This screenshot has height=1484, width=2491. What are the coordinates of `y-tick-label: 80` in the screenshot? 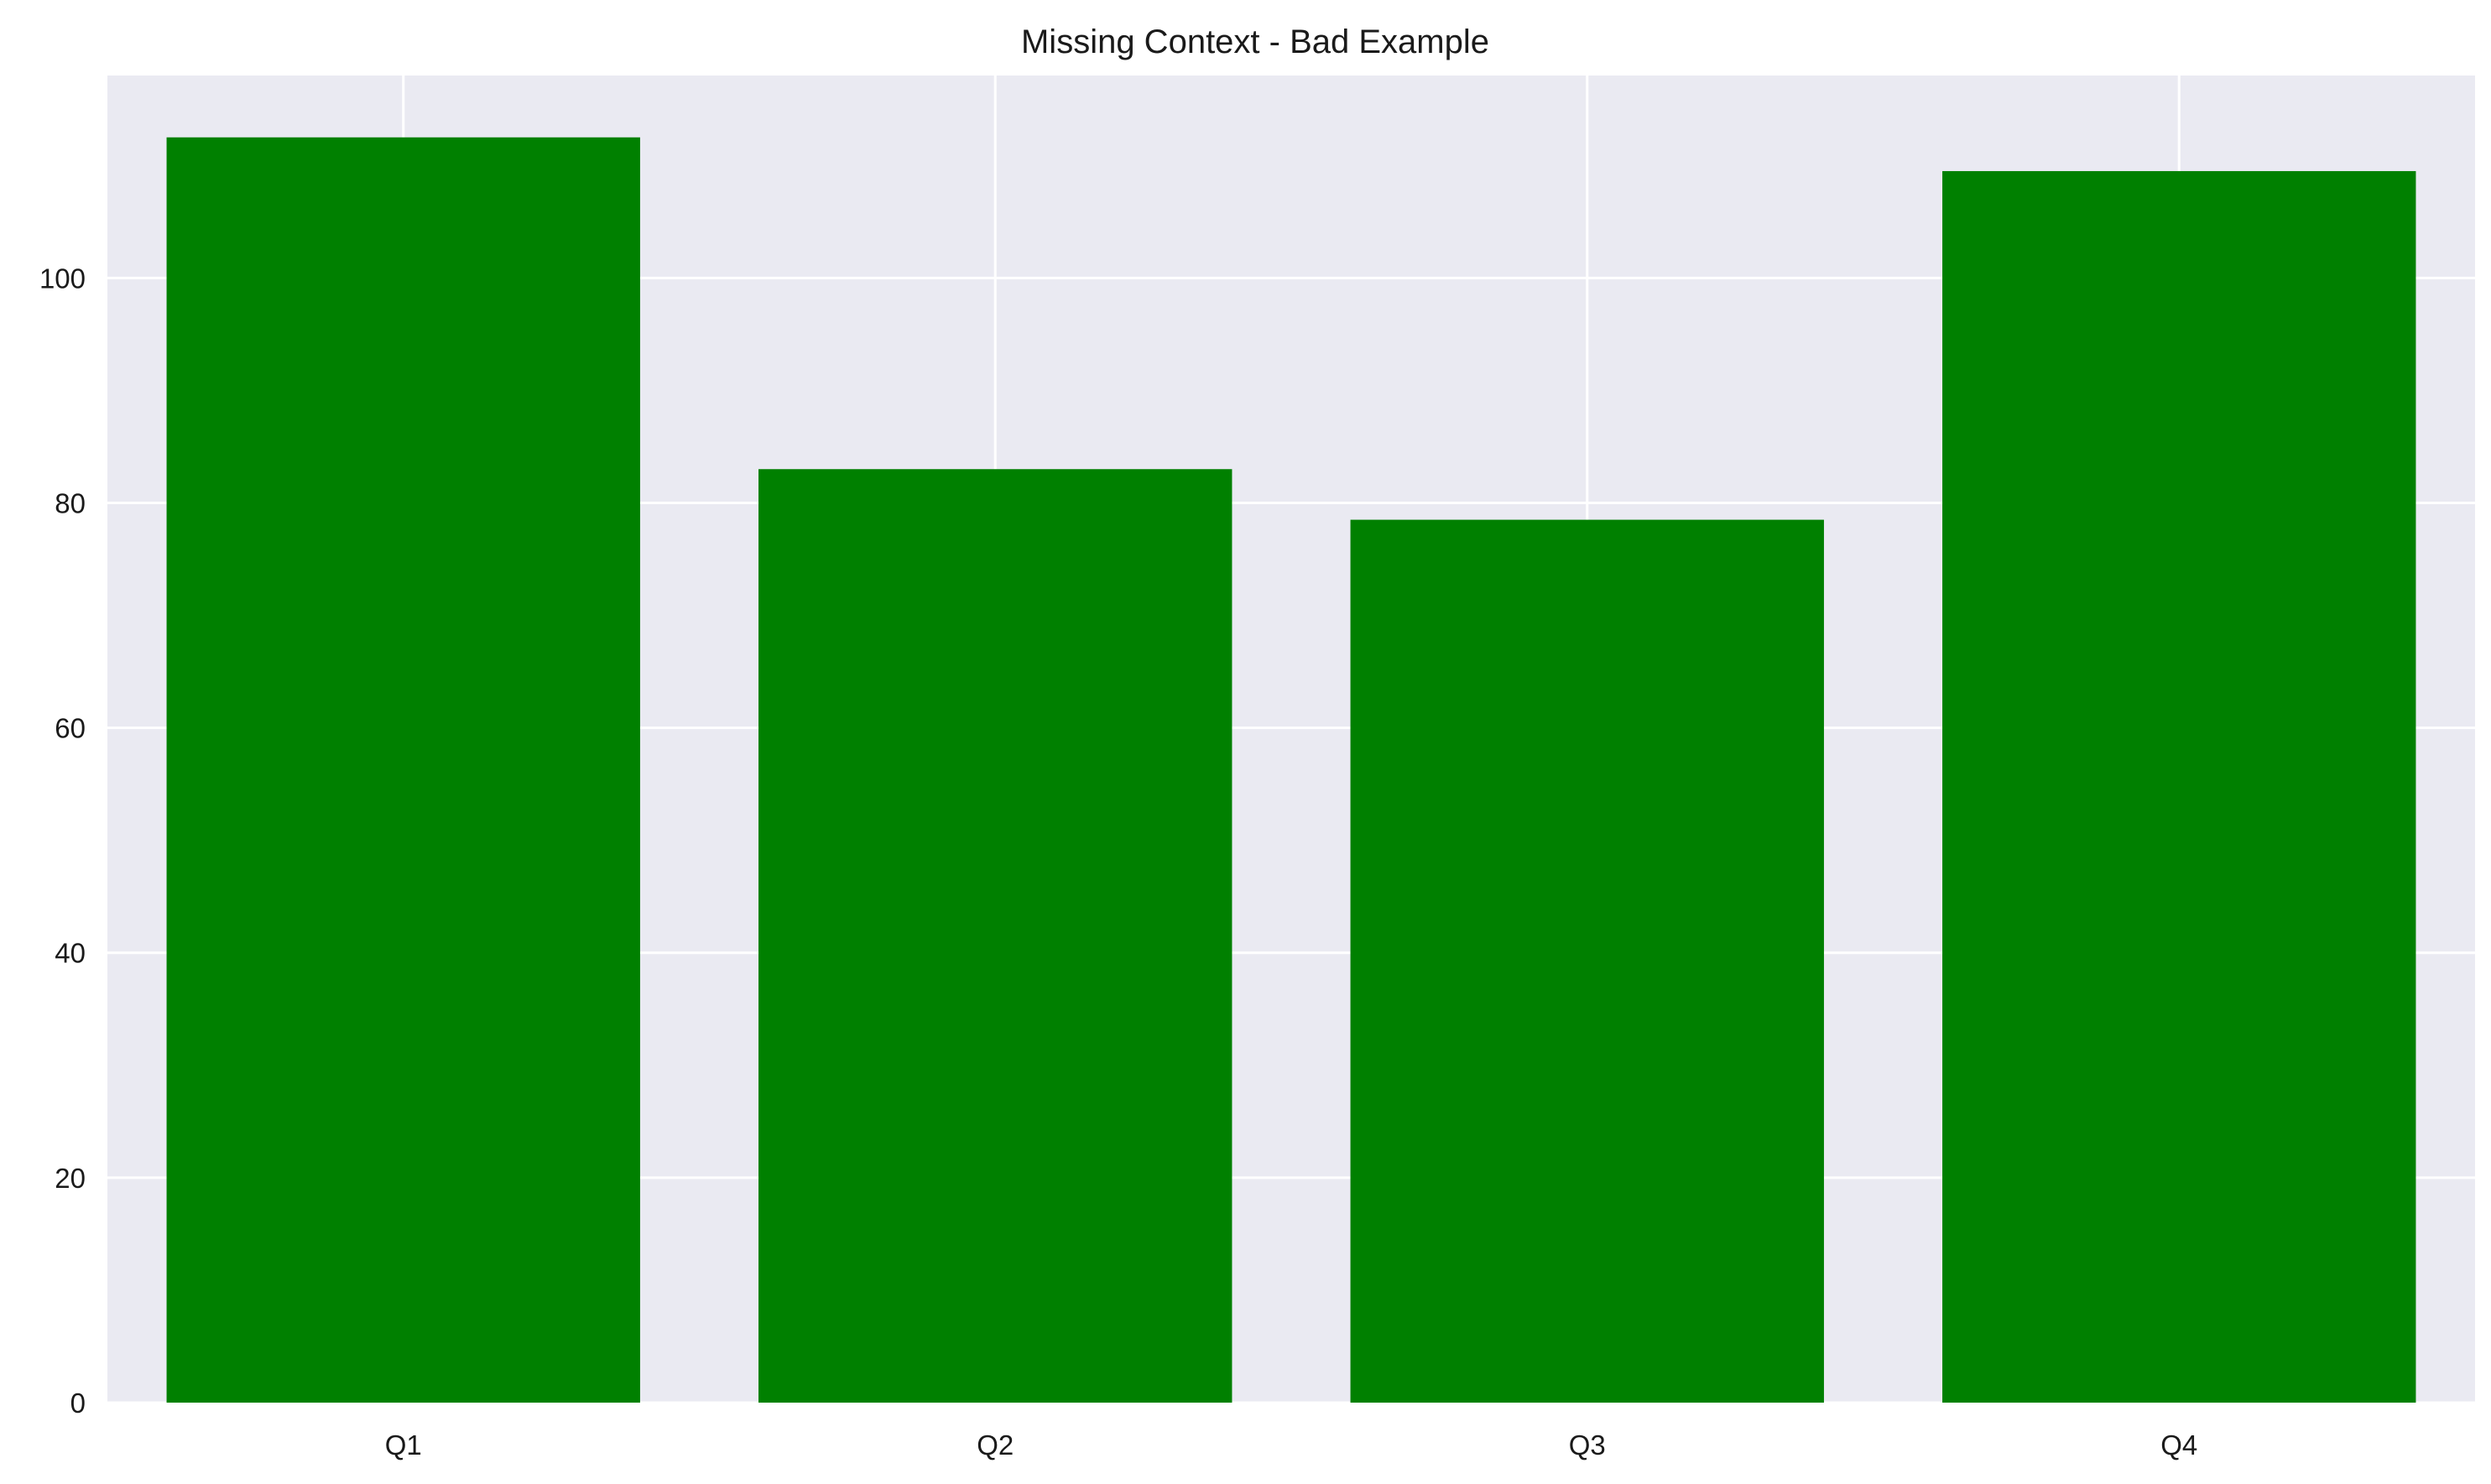 It's located at (70, 502).